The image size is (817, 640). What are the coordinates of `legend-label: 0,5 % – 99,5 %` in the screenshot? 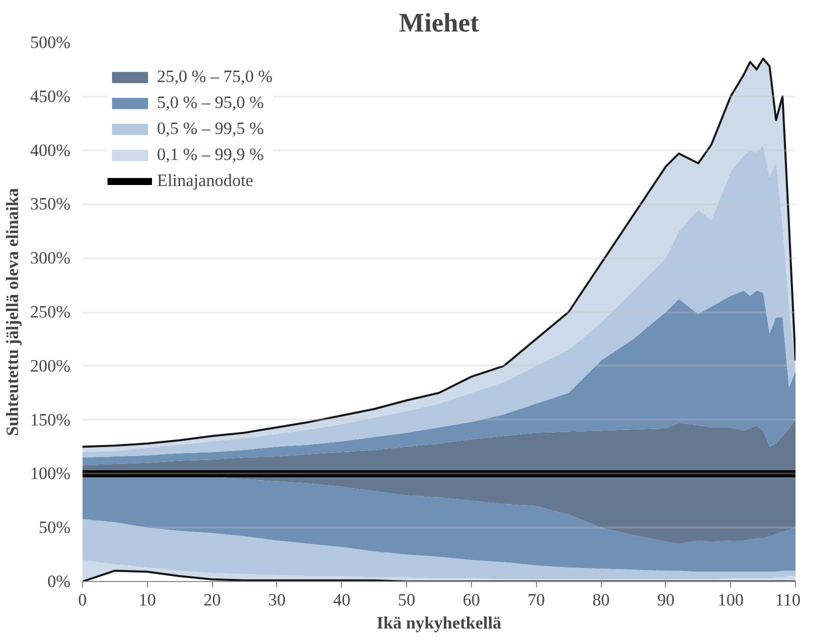 It's located at (210, 129).